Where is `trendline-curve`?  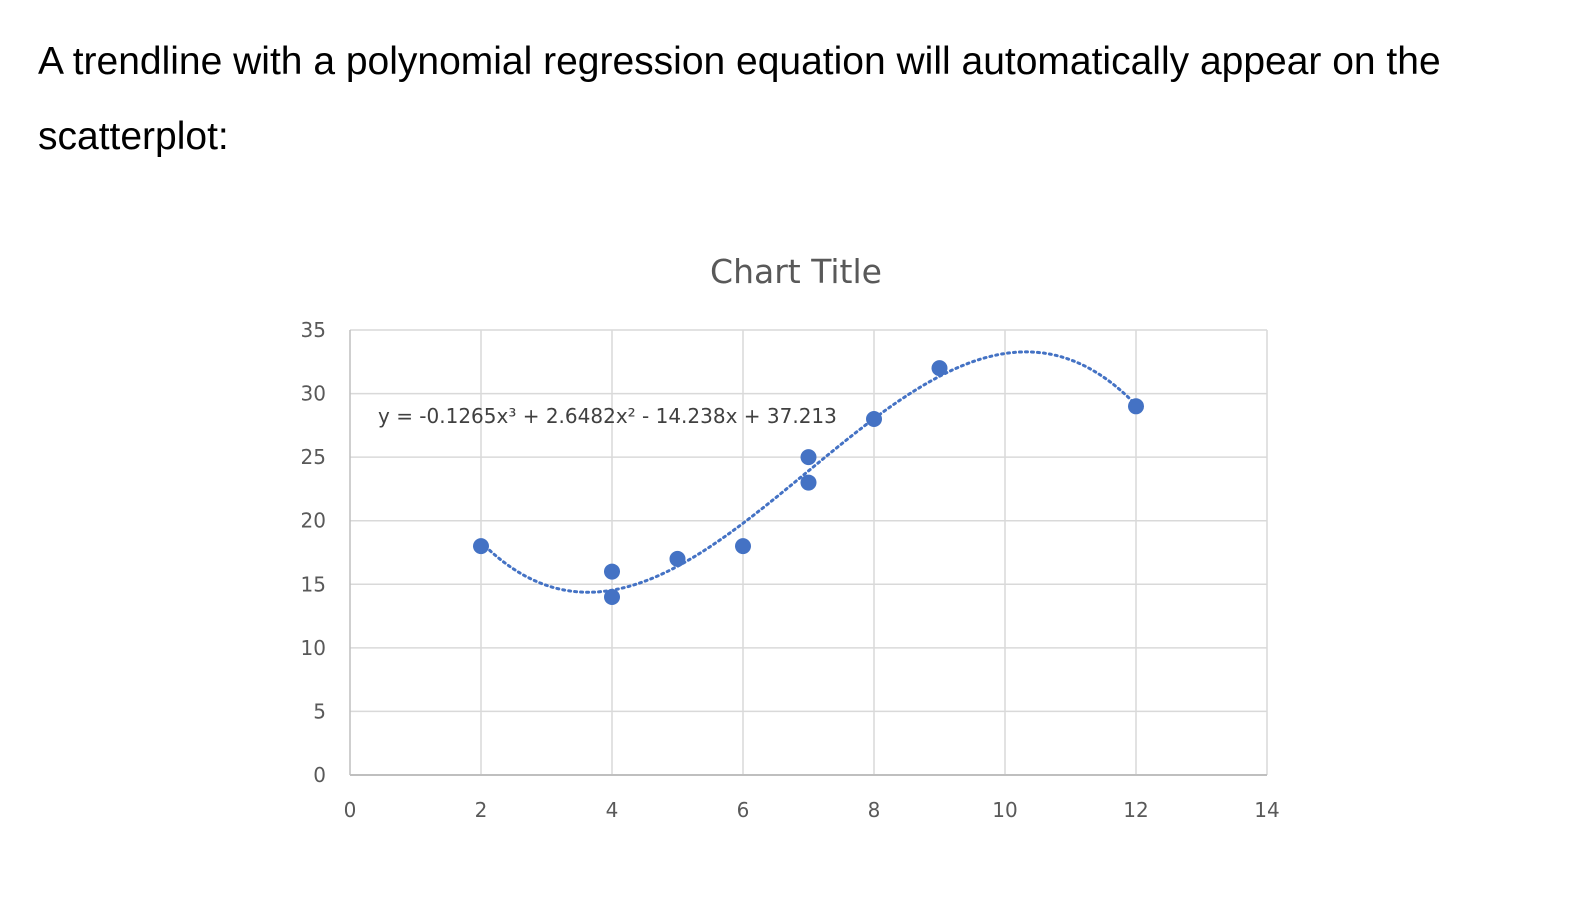
trendline-curve is located at coordinates (808, 472).